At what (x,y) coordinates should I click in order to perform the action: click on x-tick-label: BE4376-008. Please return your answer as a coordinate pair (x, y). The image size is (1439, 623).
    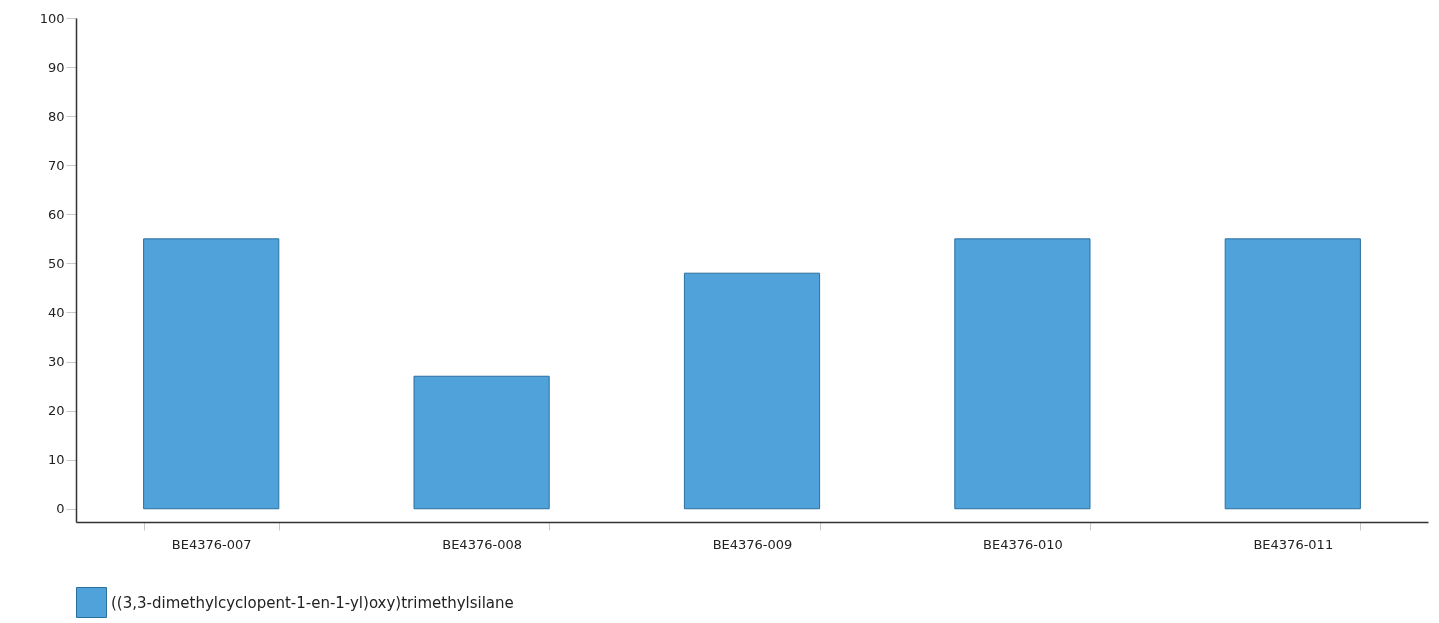
    Looking at the image, I should click on (482, 544).